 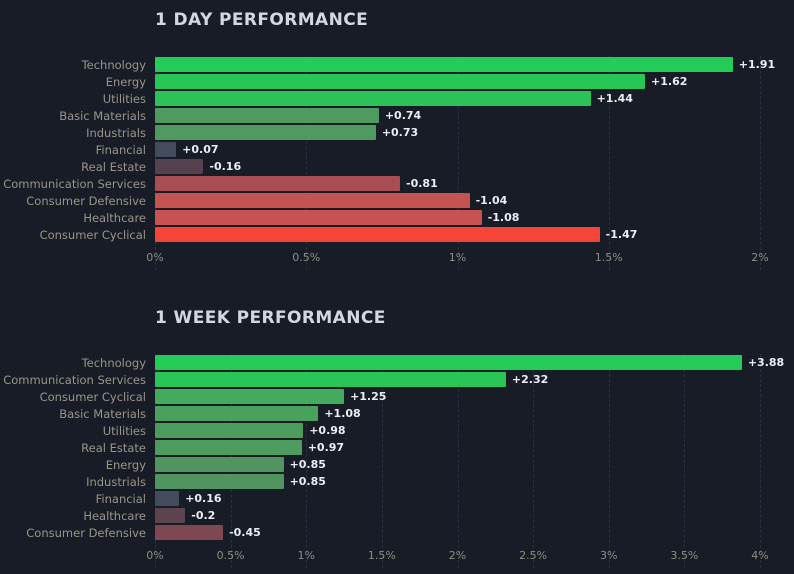 I want to click on bar-row: Utilities +1.44, so click(x=431, y=98).